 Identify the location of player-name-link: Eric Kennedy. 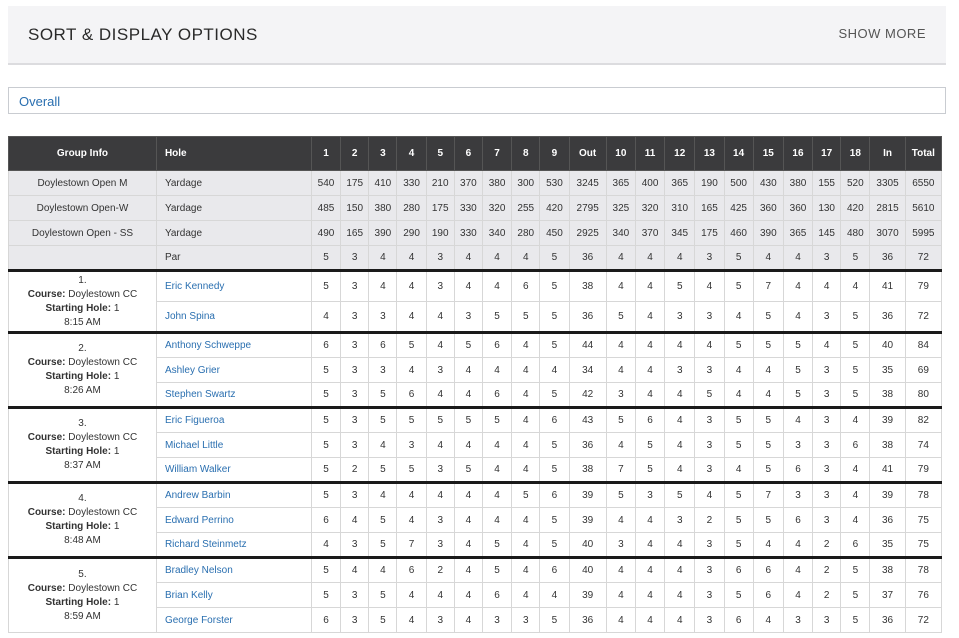
(233, 285).